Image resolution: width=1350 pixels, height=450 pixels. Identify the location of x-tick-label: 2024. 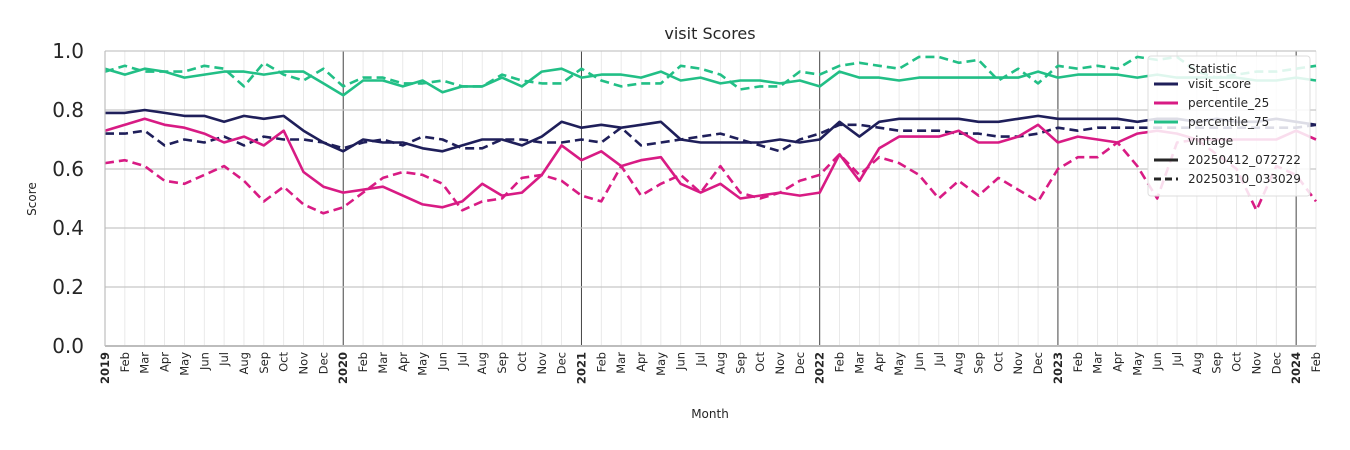
(1296, 368).